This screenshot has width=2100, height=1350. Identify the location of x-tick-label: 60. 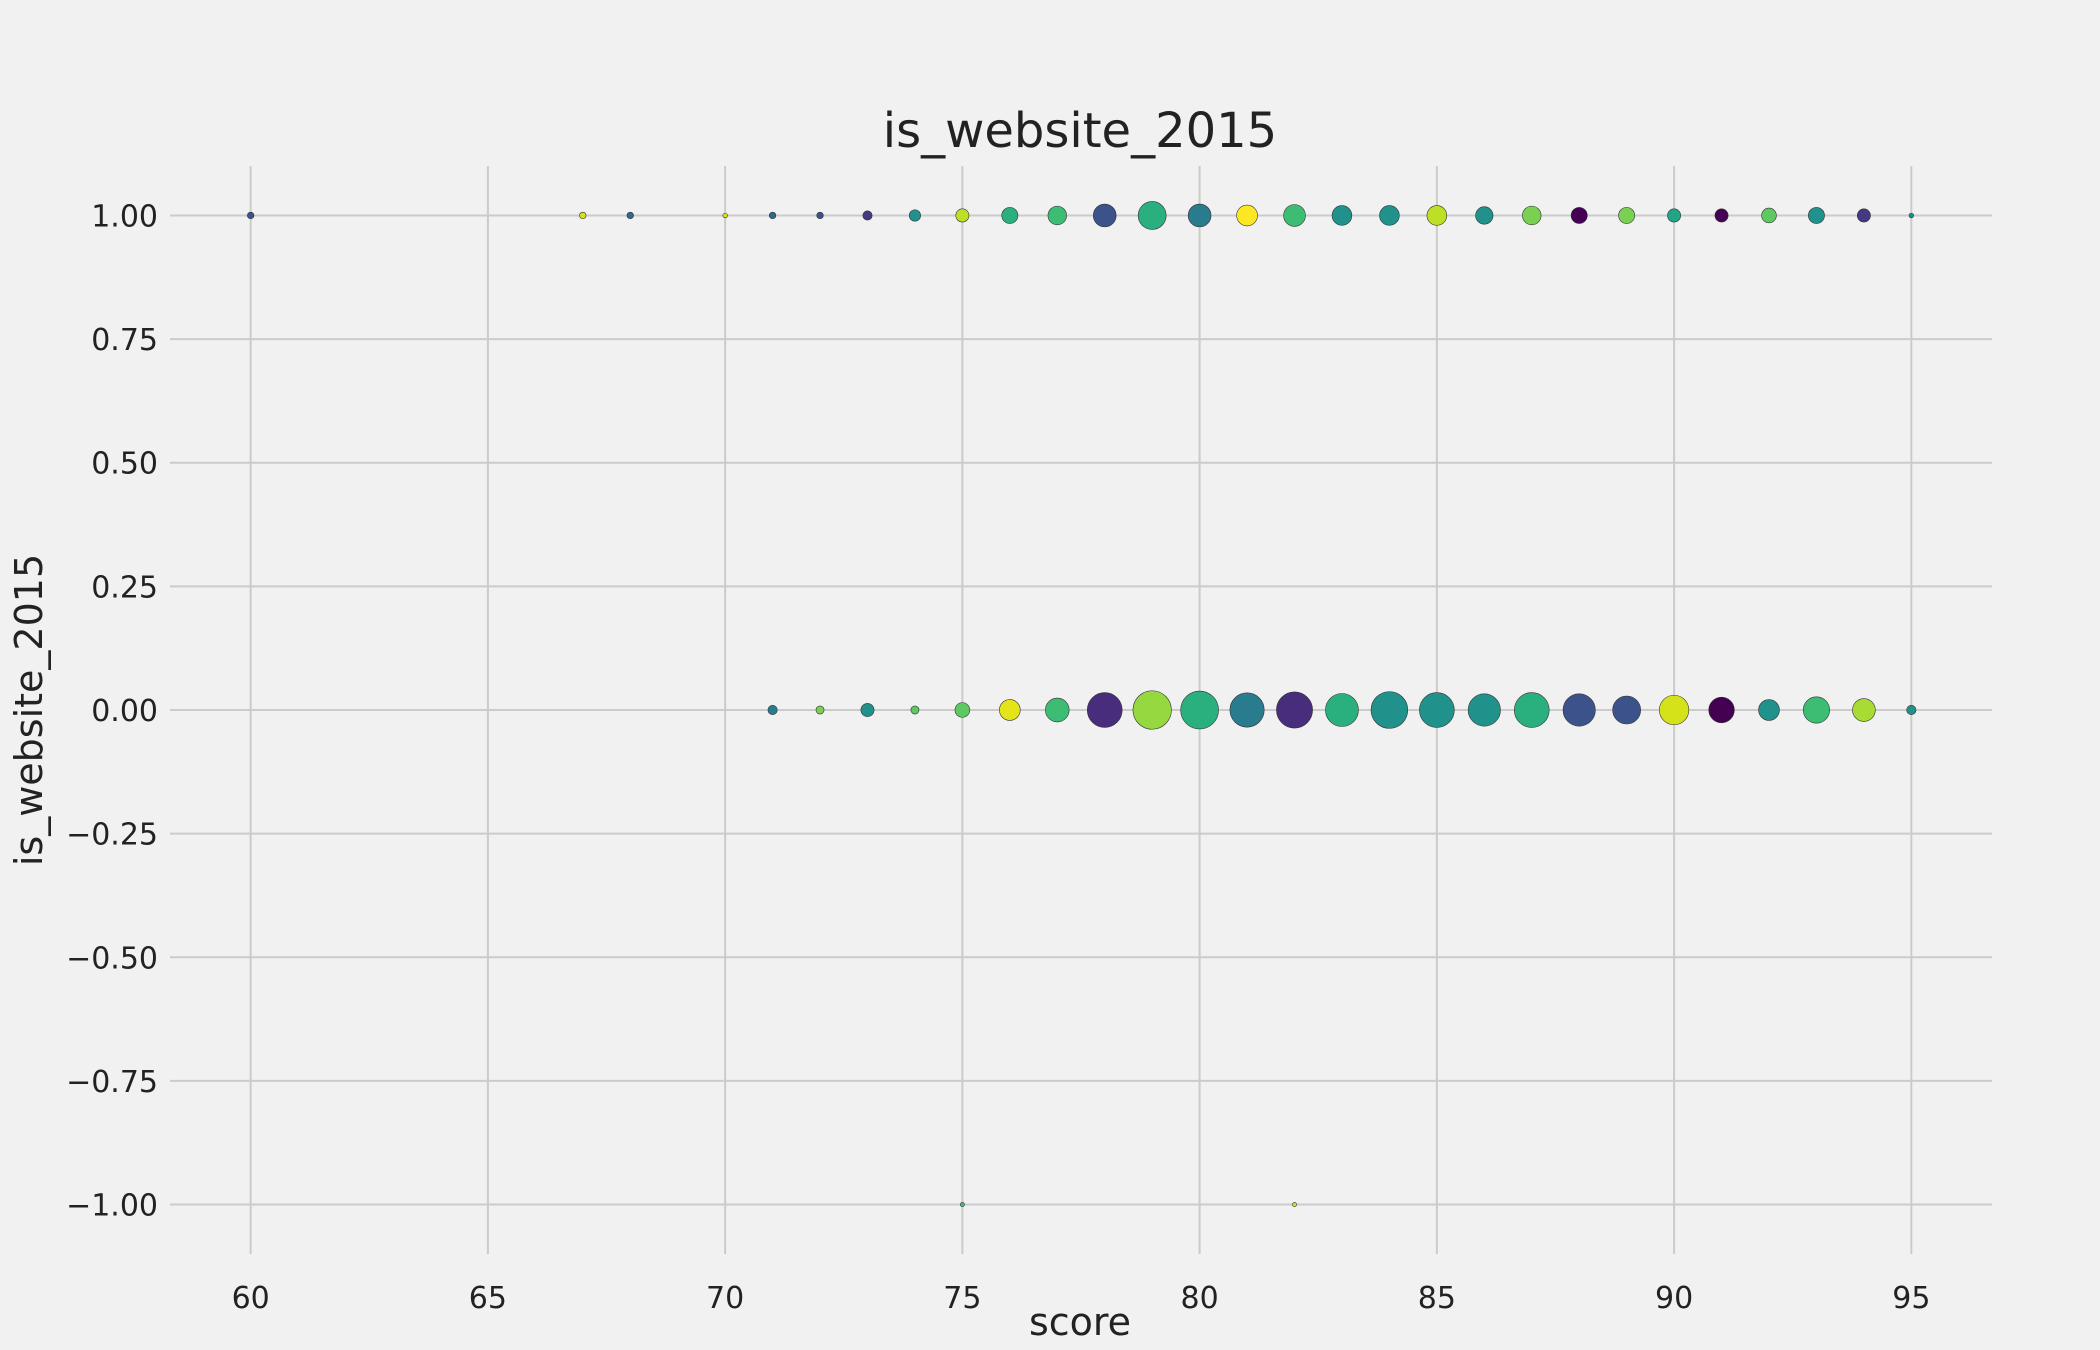
(251, 1298).